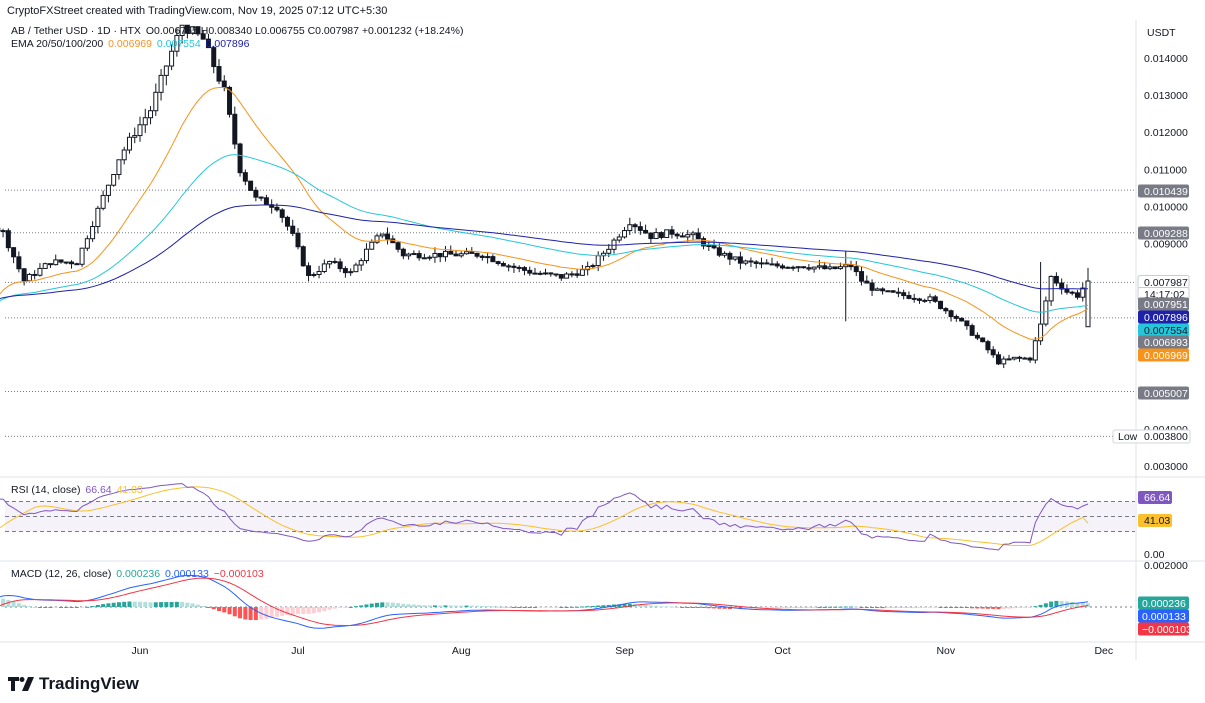 Image resolution: width=1205 pixels, height=703 pixels. I want to click on symbol-title: AB / Tether USD · 1D · HTX, so click(76, 31).